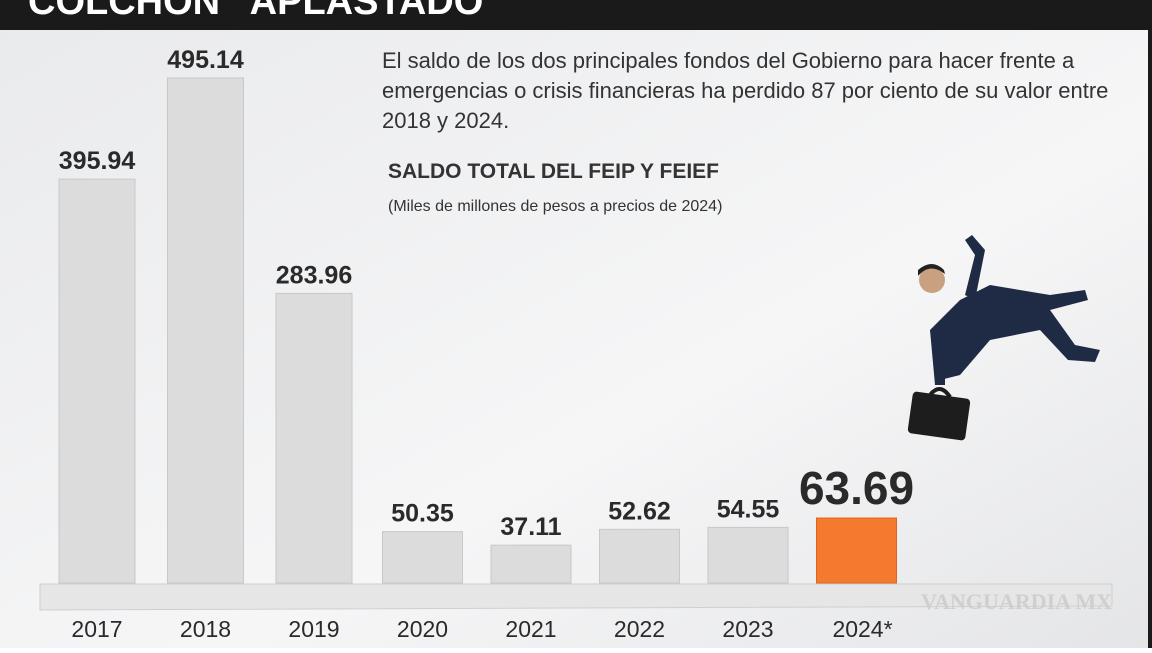 The height and width of the screenshot is (653, 1152). Describe the element at coordinates (748, 509) in the screenshot. I see `value-label: 54.55` at that location.